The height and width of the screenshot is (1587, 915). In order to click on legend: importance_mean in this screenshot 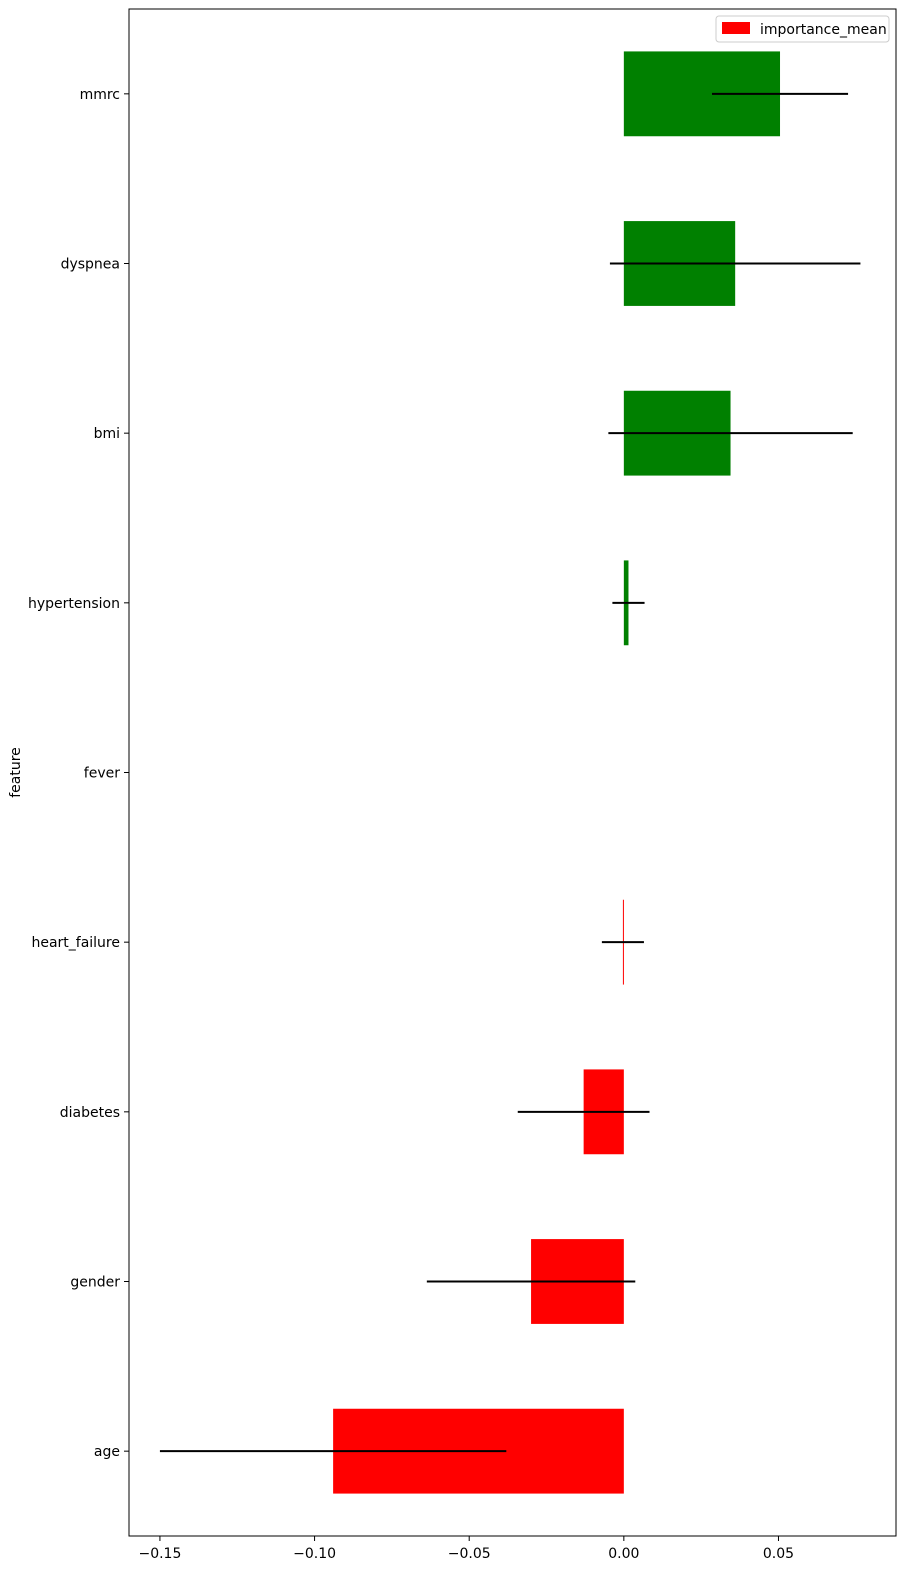, I will do `click(802, 29)`.